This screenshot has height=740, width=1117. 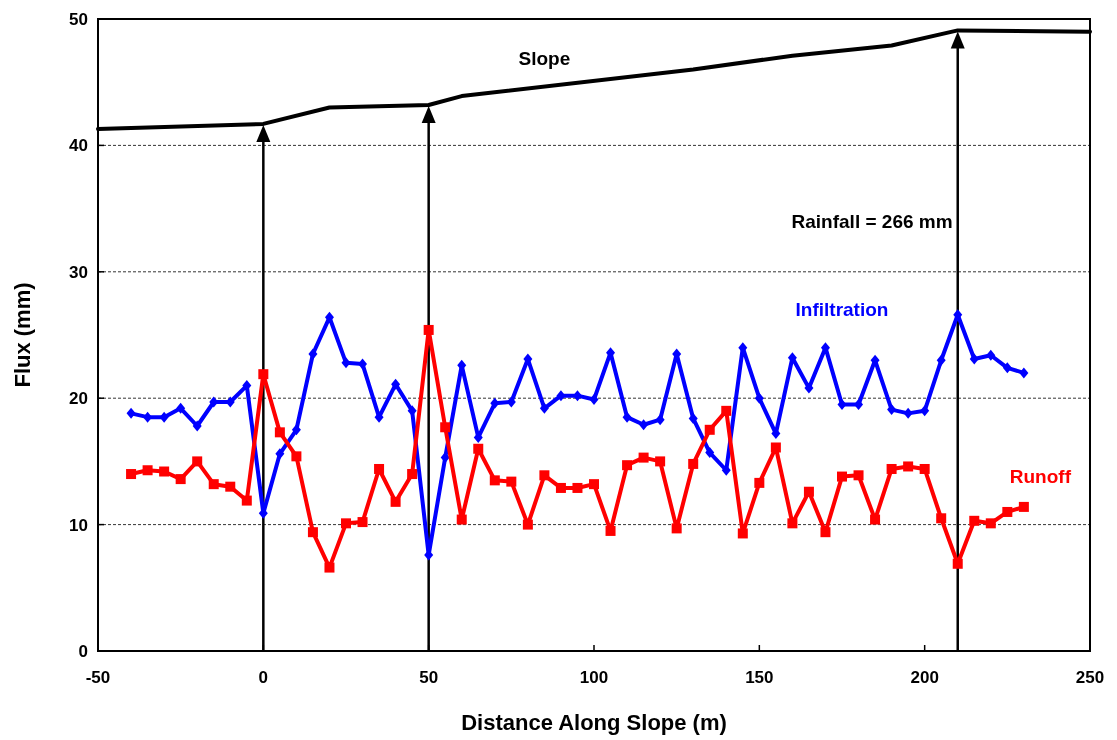 What do you see at coordinates (22, 335) in the screenshot?
I see `y-axis-title: Flux (mm)` at bounding box center [22, 335].